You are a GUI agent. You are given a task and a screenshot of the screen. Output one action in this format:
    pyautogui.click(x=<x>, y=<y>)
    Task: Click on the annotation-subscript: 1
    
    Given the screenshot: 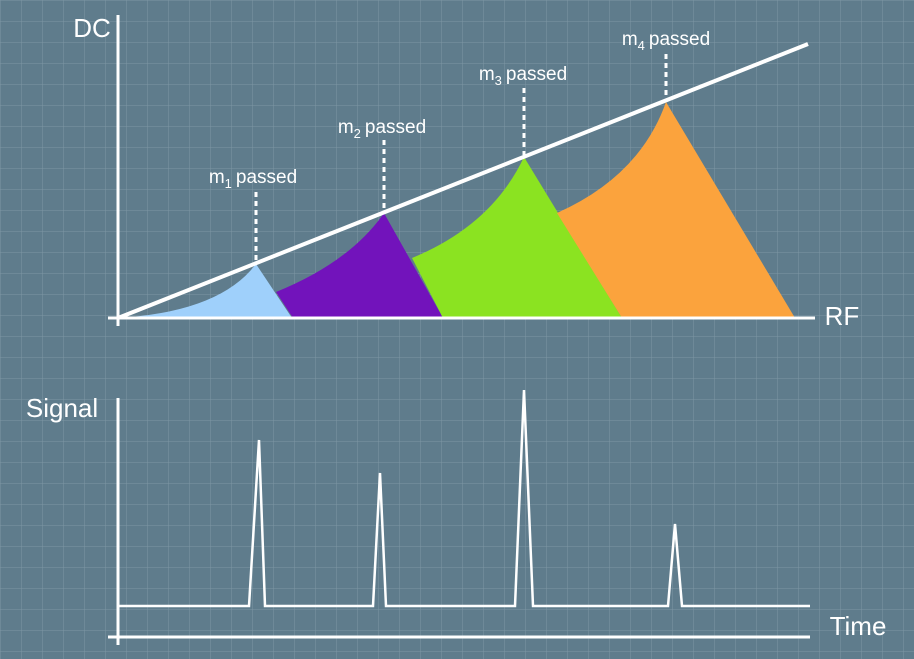 What is the action you would take?
    pyautogui.click(x=228, y=183)
    